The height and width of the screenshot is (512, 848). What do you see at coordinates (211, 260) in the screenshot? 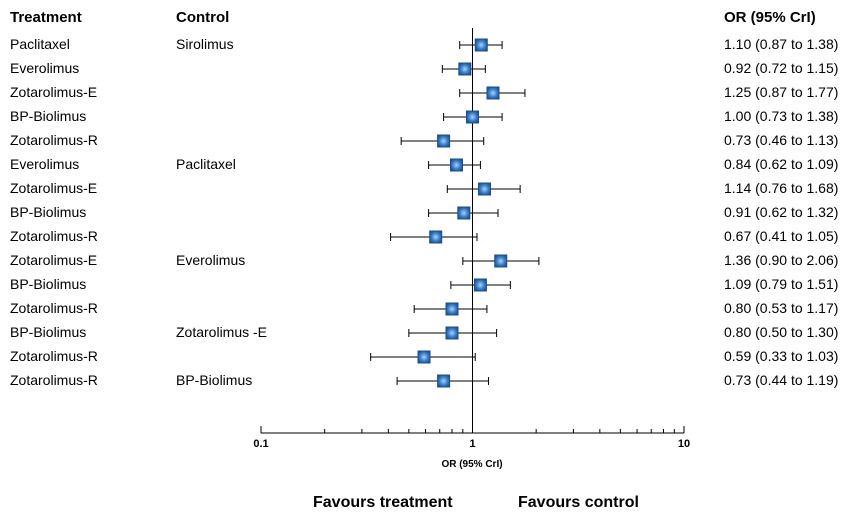
I see `row-control: Everolimus` at bounding box center [211, 260].